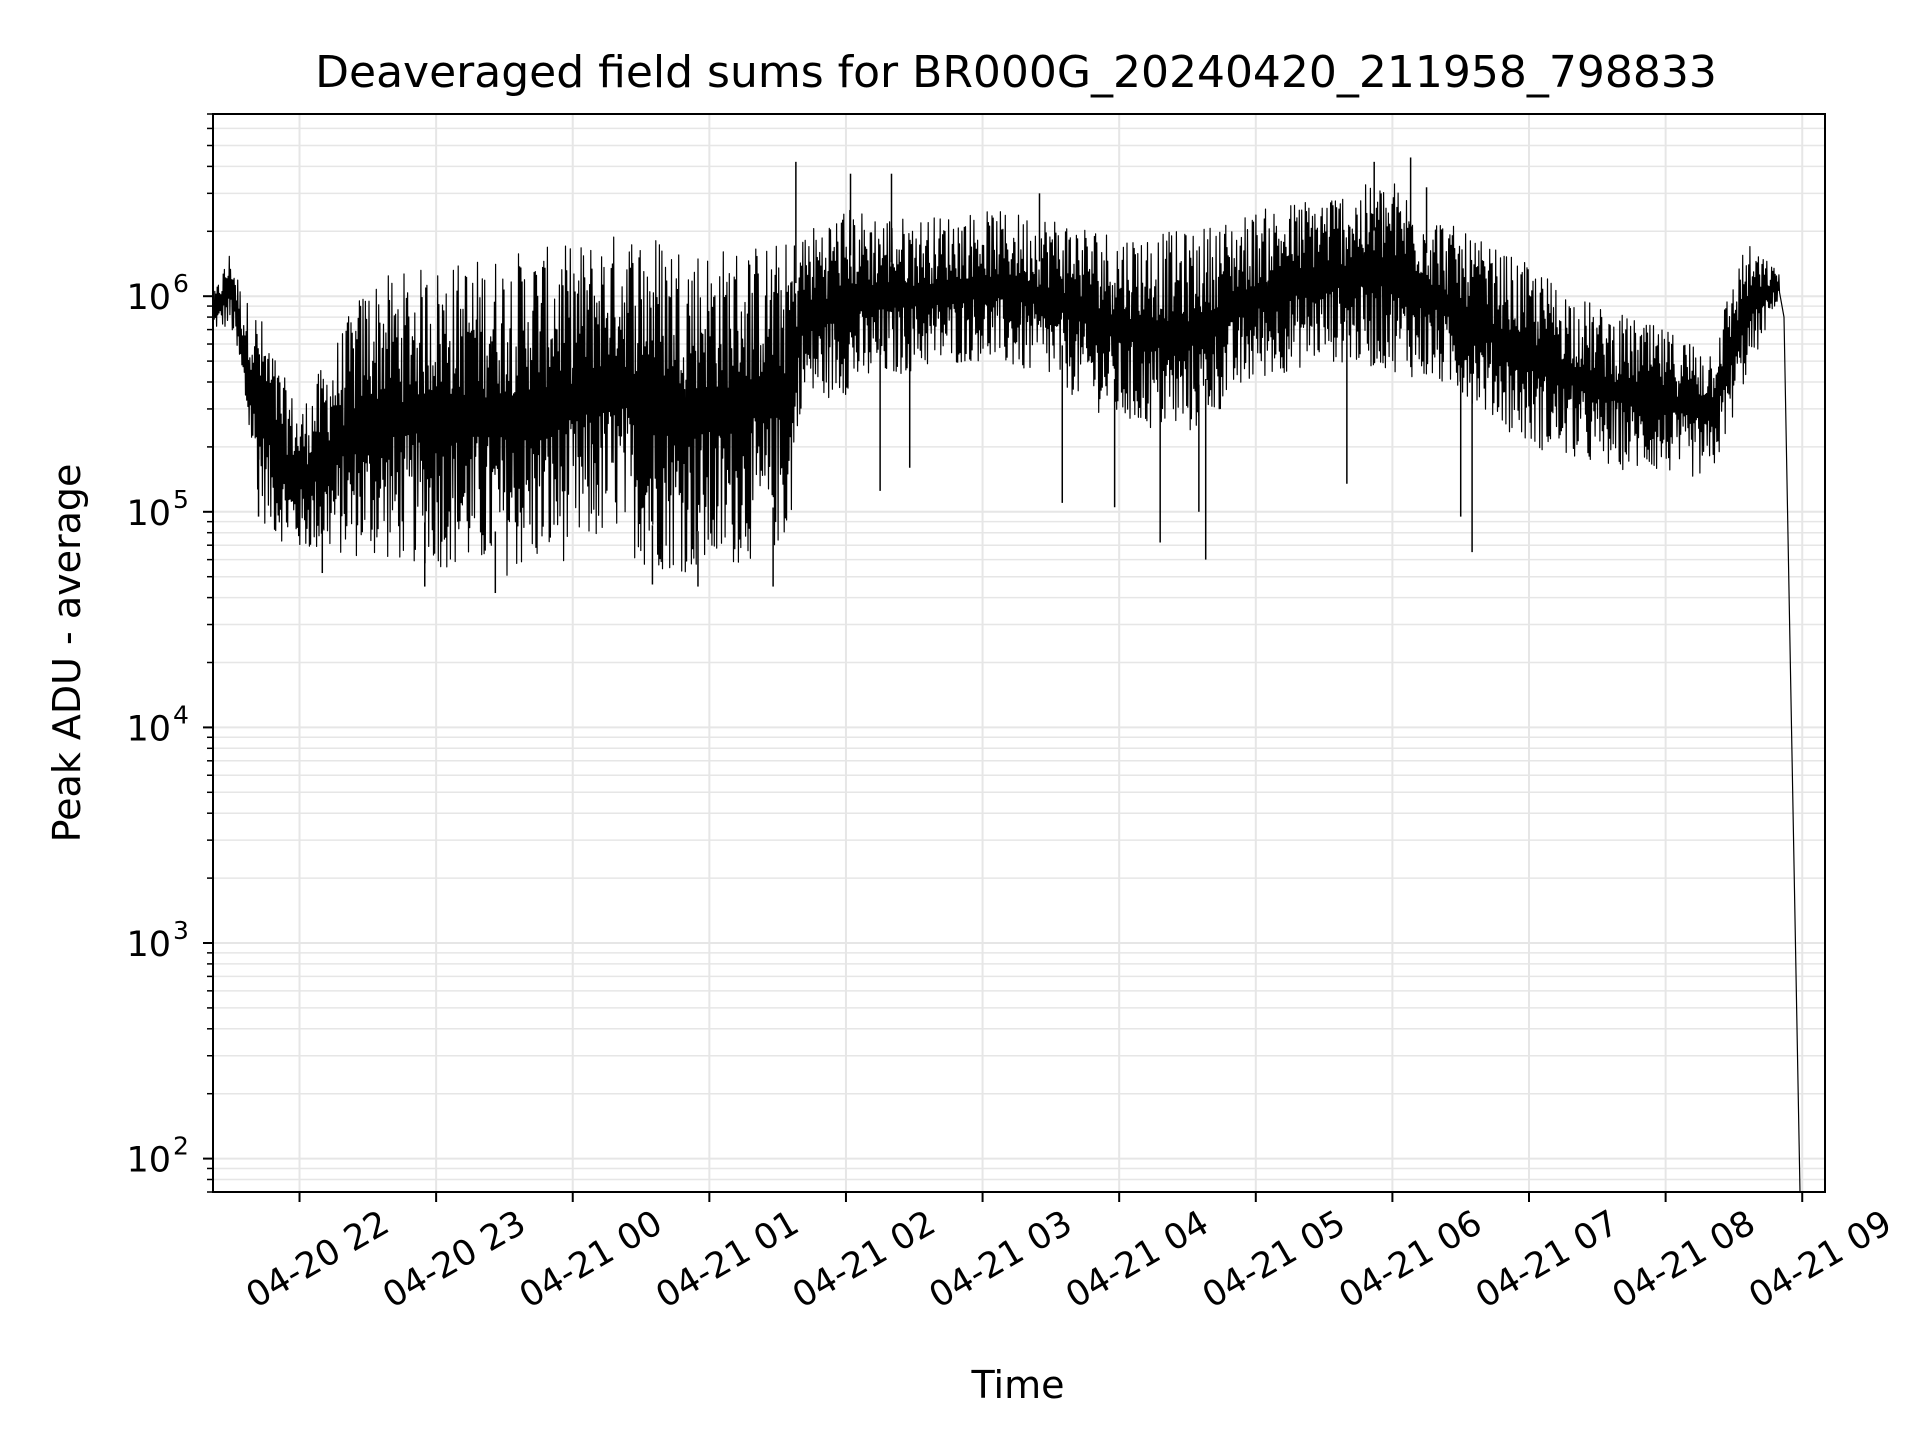  What do you see at coordinates (1684, 1259) in the screenshot?
I see `x-tick-label: 04-21 08` at bounding box center [1684, 1259].